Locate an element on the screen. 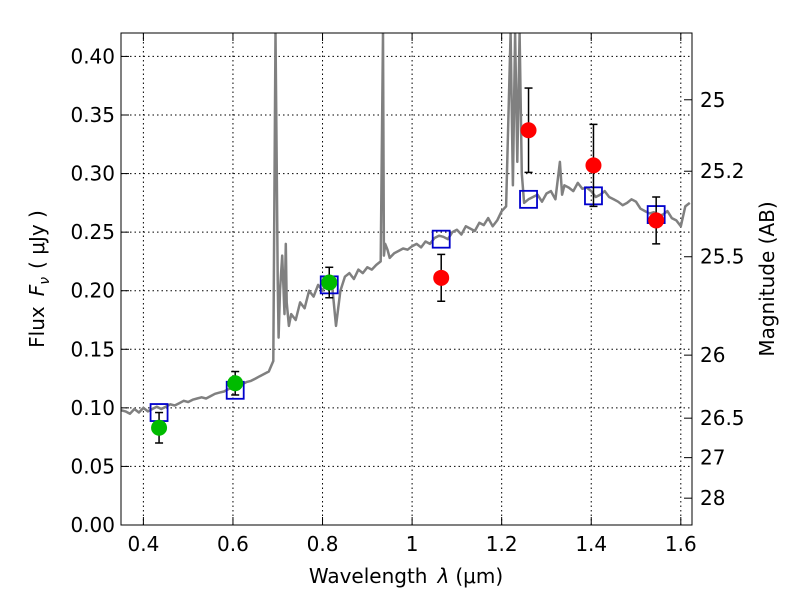 The image size is (800, 600). y2-tick-label: 26 is located at coordinates (712, 355).